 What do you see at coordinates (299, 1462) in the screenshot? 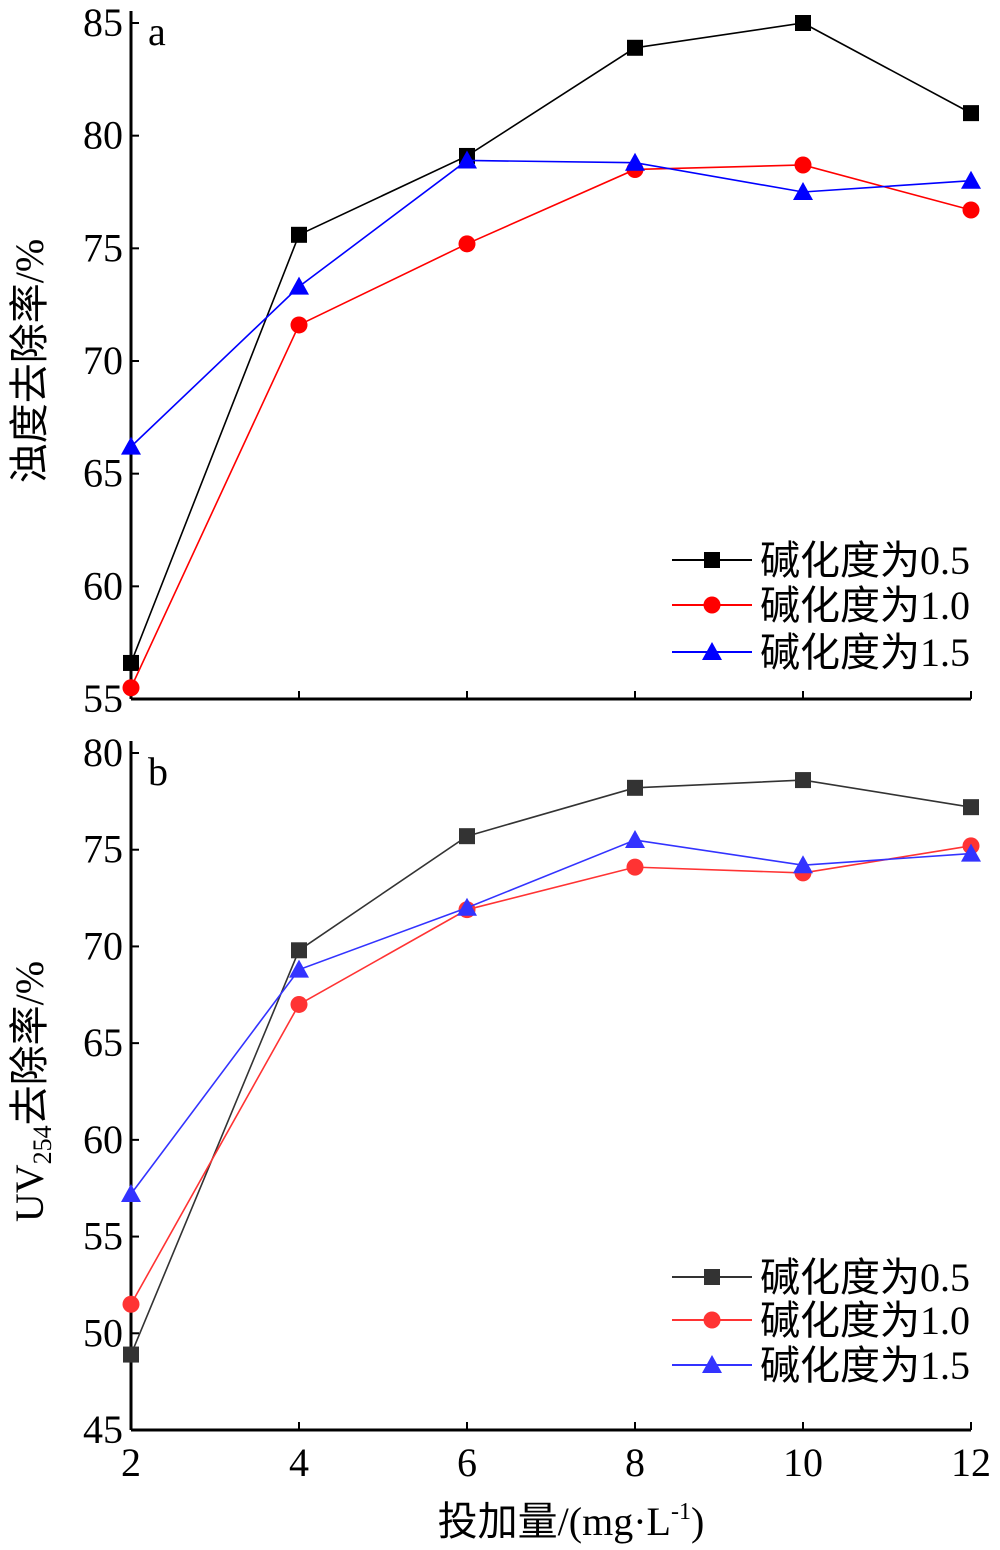
I see `x-tick-label: 4` at bounding box center [299, 1462].